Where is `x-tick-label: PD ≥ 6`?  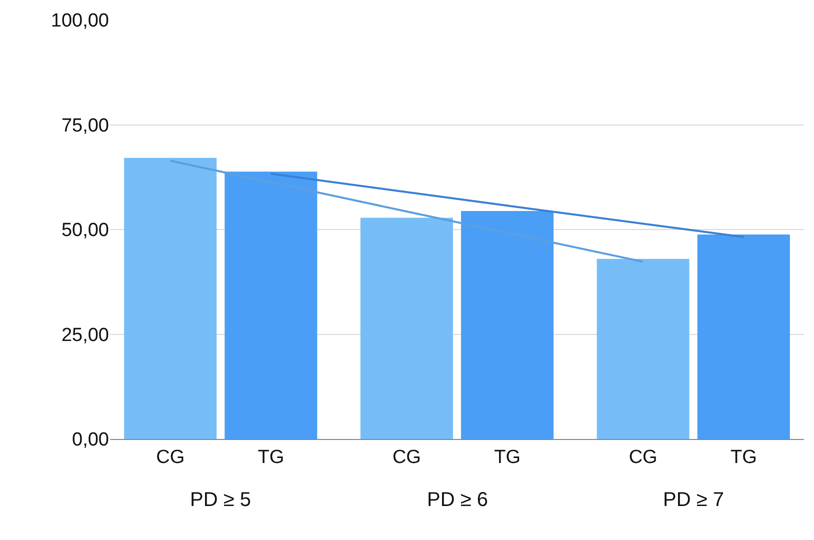 x-tick-label: PD ≥ 6 is located at coordinates (457, 500).